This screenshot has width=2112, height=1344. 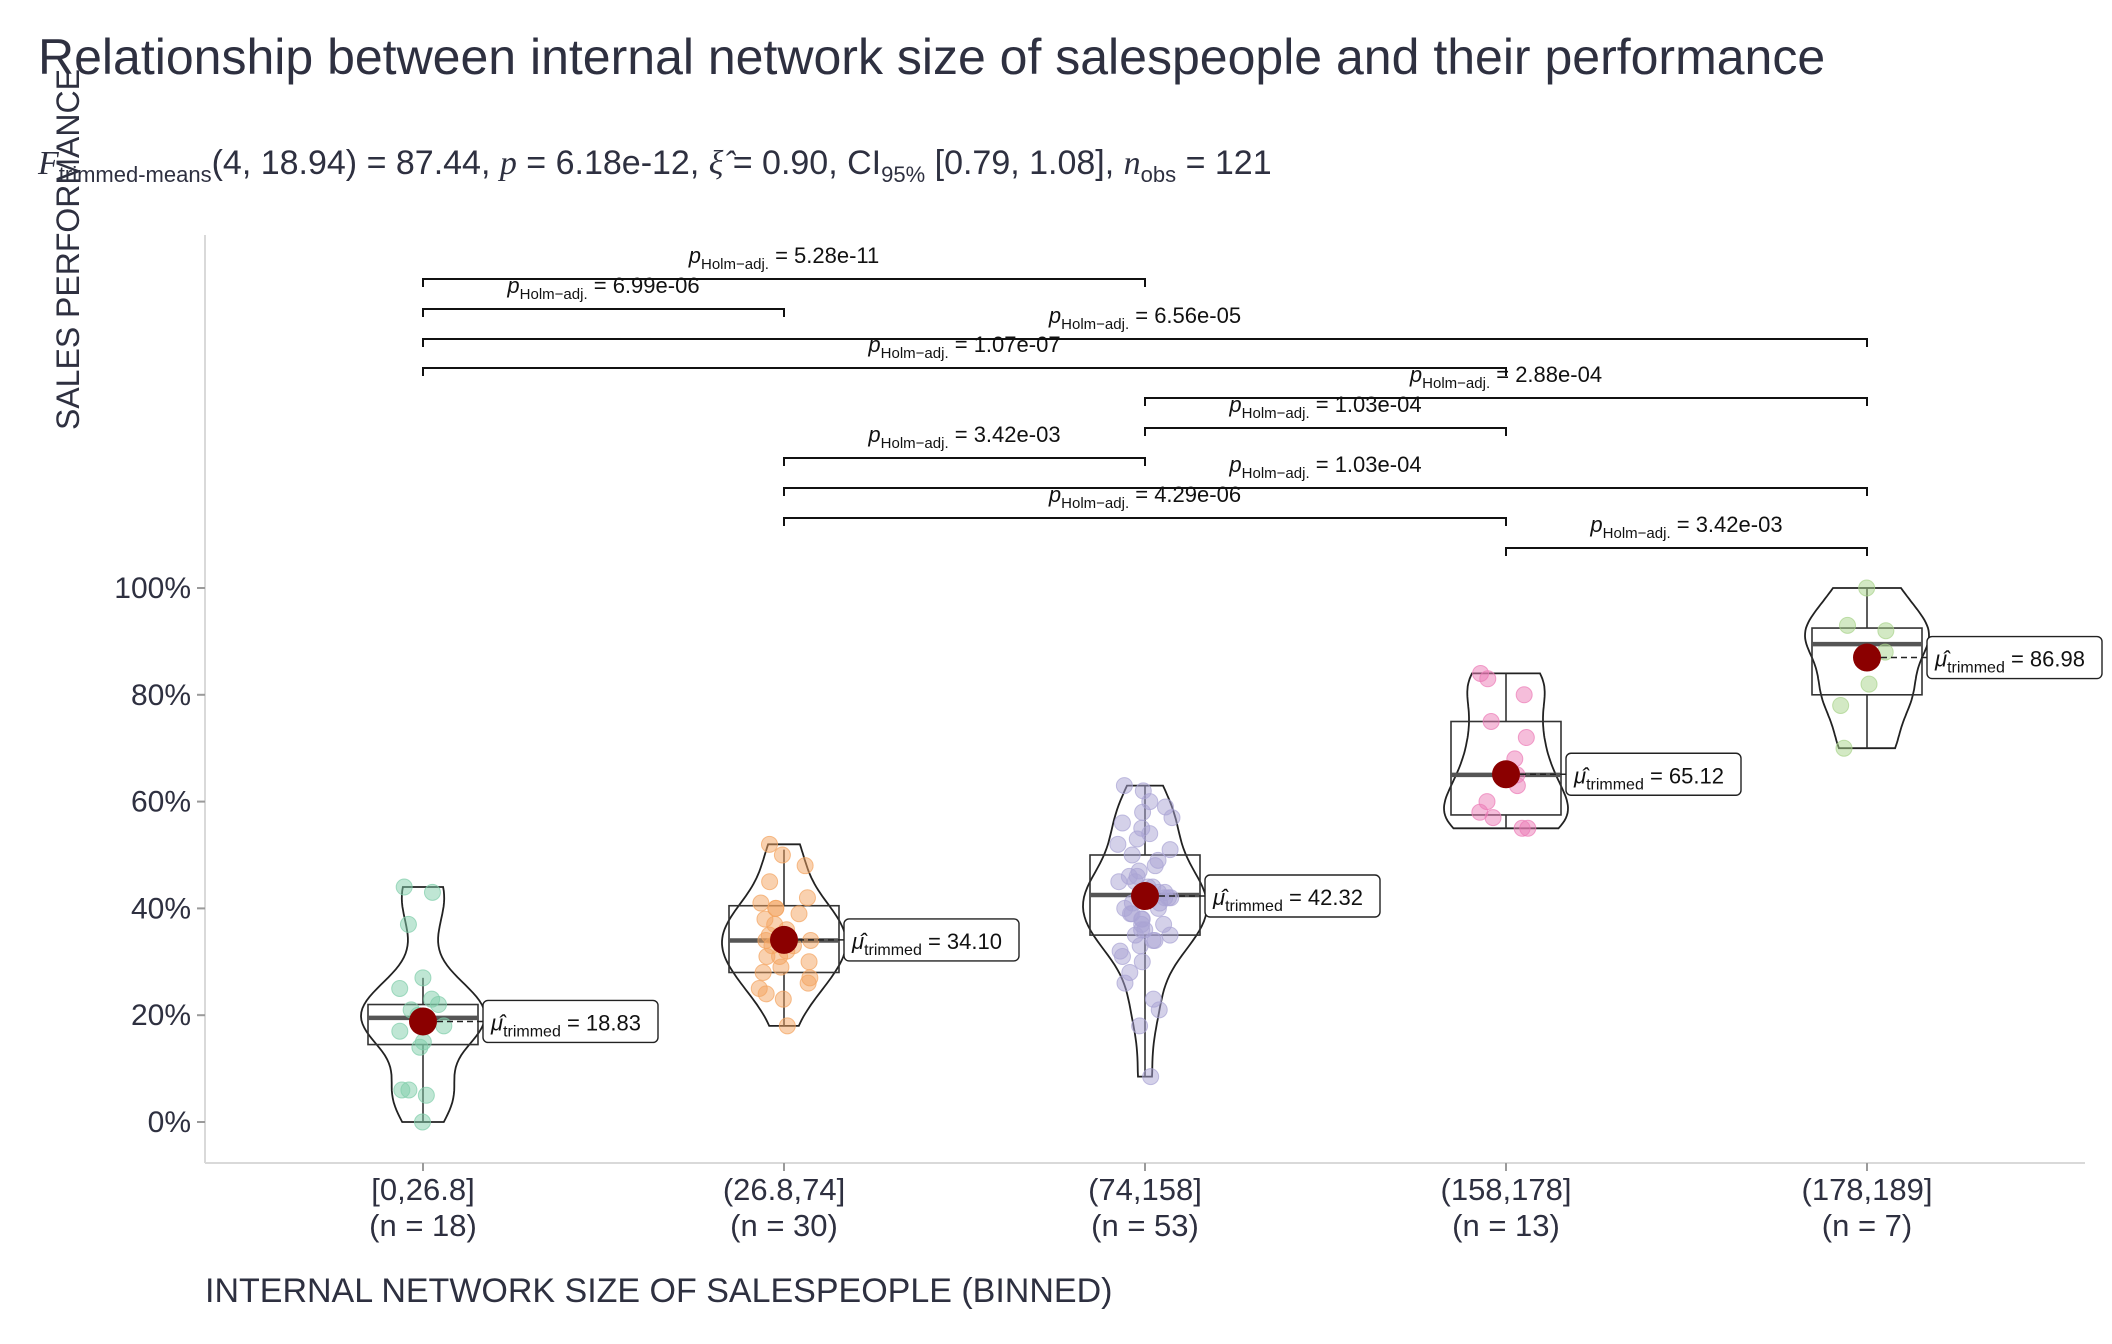 I want to click on p-value: = 6.18e-12,, so click(x=612, y=163).